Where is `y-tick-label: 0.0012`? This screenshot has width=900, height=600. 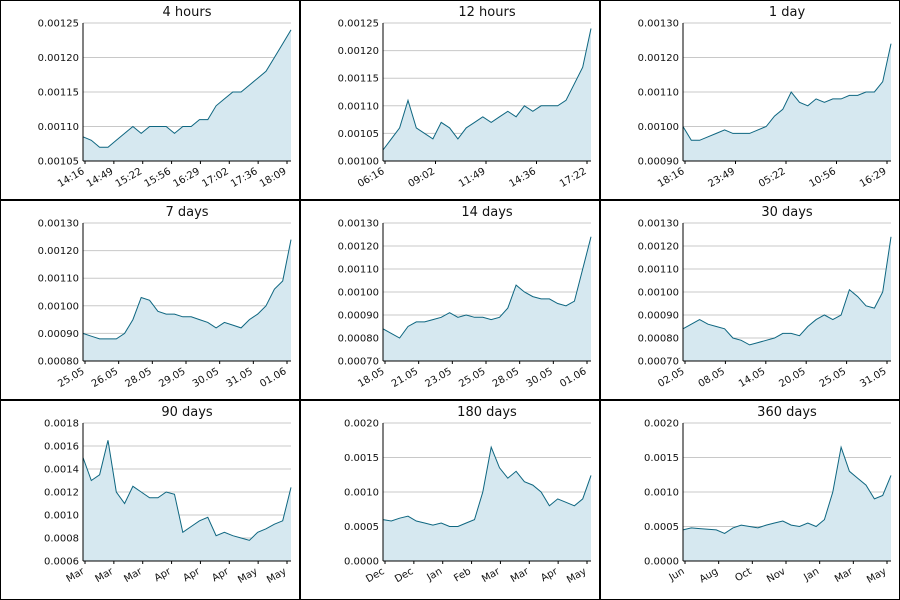 y-tick-label: 0.0012 is located at coordinates (61, 493).